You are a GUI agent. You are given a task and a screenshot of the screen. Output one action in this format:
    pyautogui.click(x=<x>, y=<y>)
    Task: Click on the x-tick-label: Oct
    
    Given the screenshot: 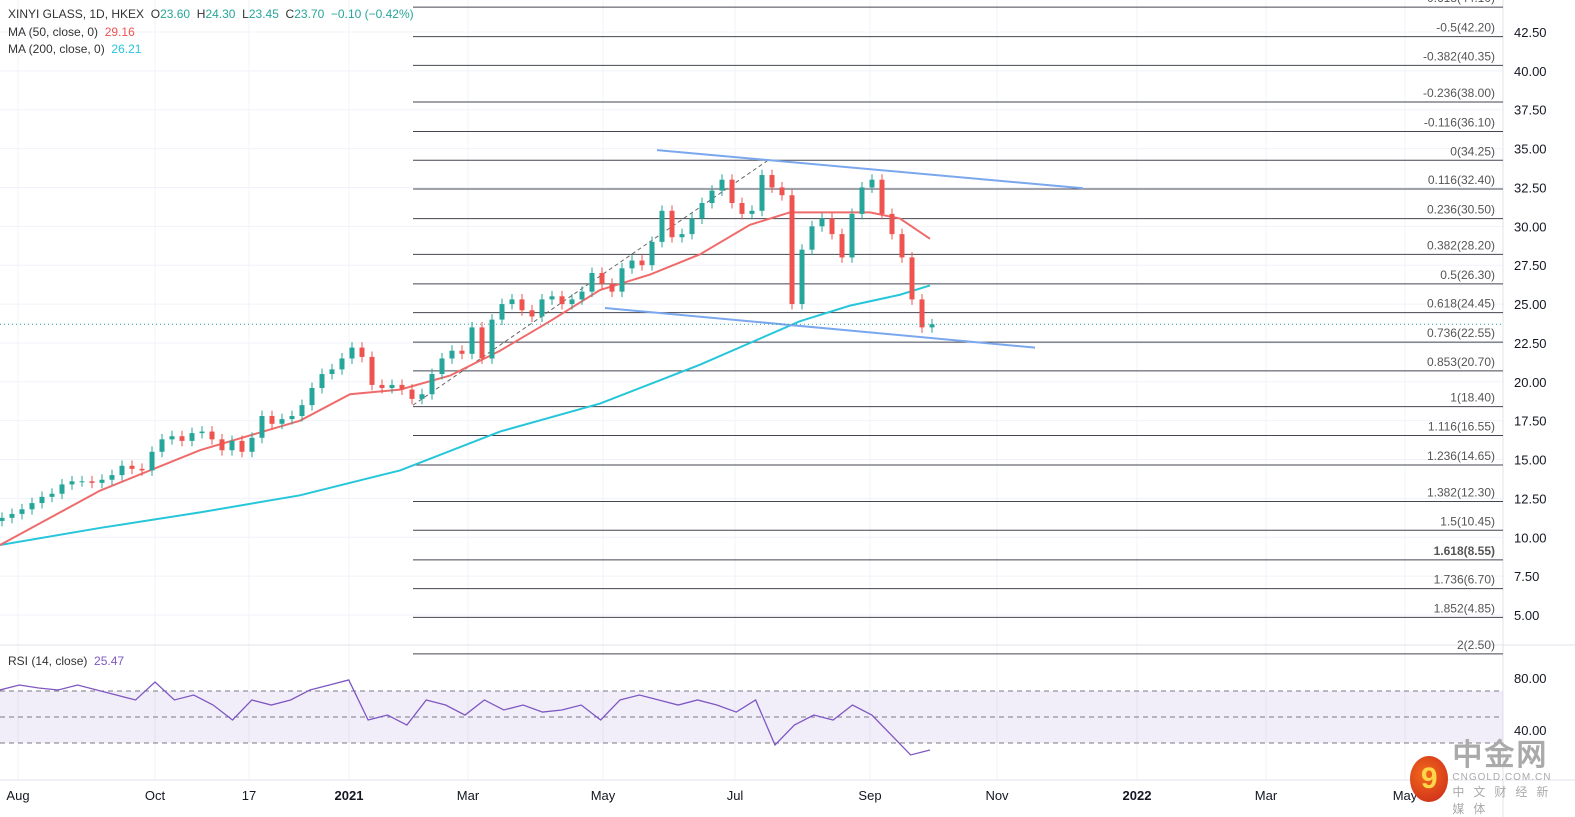 What is the action you would take?
    pyautogui.click(x=155, y=795)
    